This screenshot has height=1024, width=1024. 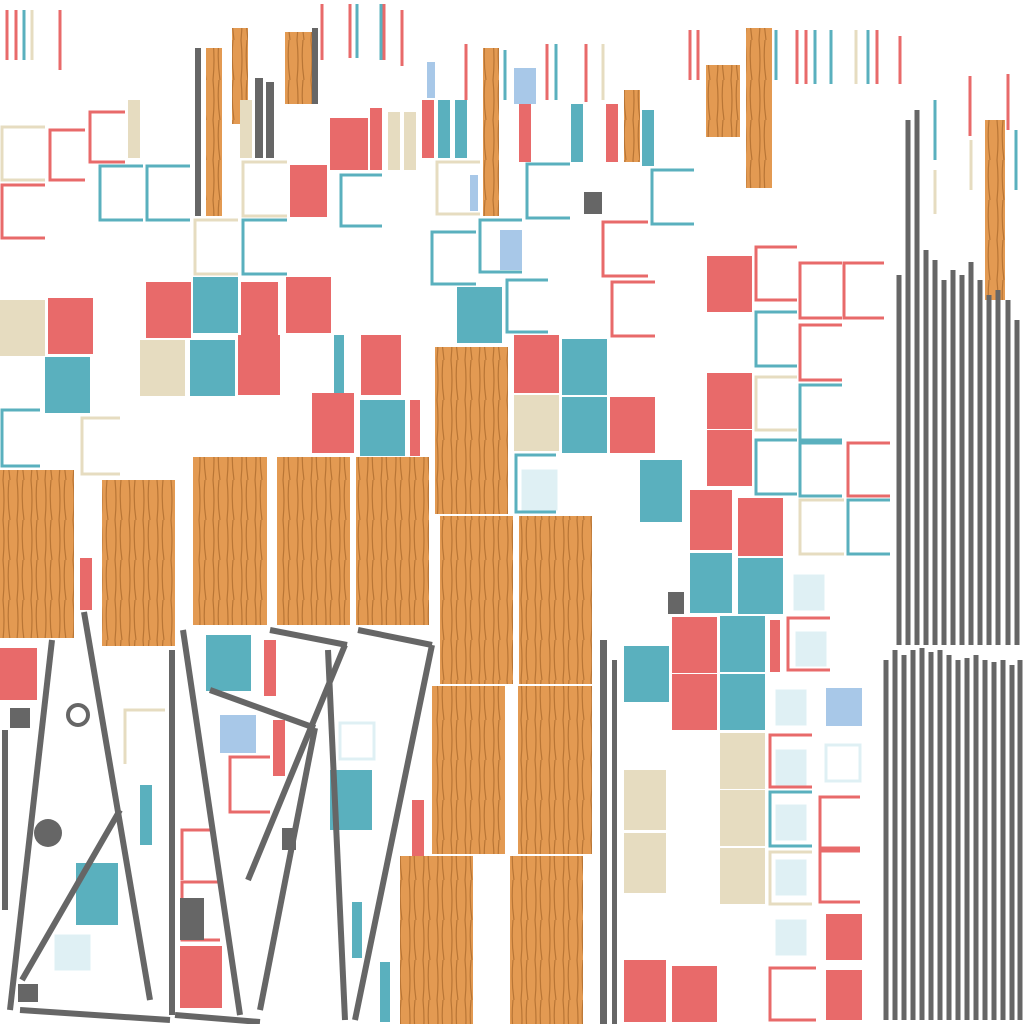 What do you see at coordinates (78, 715) in the screenshot?
I see `grey-ring` at bounding box center [78, 715].